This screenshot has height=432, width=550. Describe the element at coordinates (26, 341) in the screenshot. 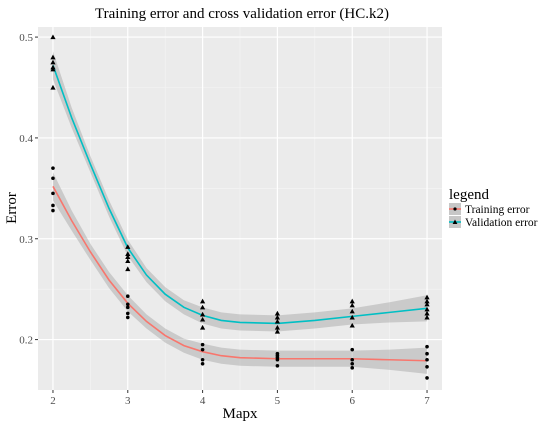

I see `y-tick-label: 0.2` at that location.